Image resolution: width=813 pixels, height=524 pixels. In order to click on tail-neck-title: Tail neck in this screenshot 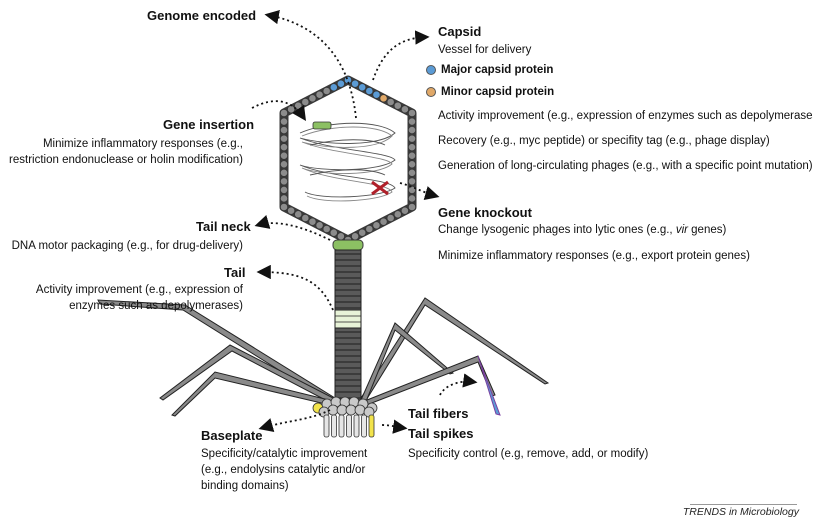, I will do `click(223, 226)`.